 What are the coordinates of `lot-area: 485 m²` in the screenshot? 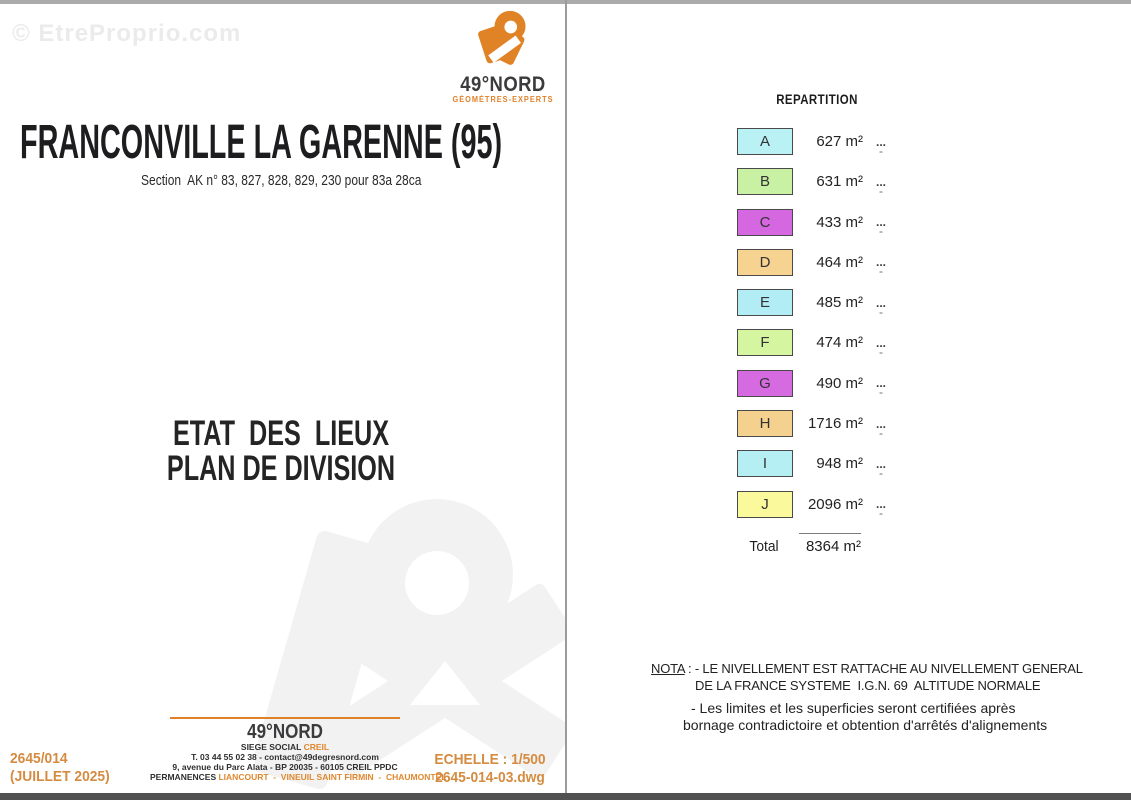 It's located at (839, 303).